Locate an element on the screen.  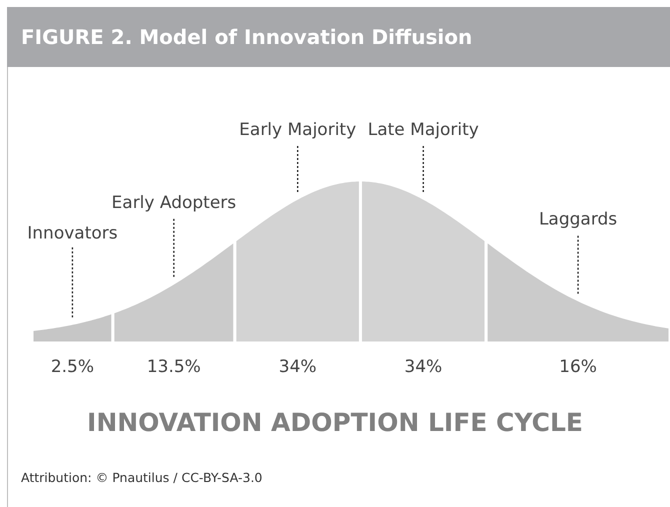
data-label: 16% is located at coordinates (578, 367).